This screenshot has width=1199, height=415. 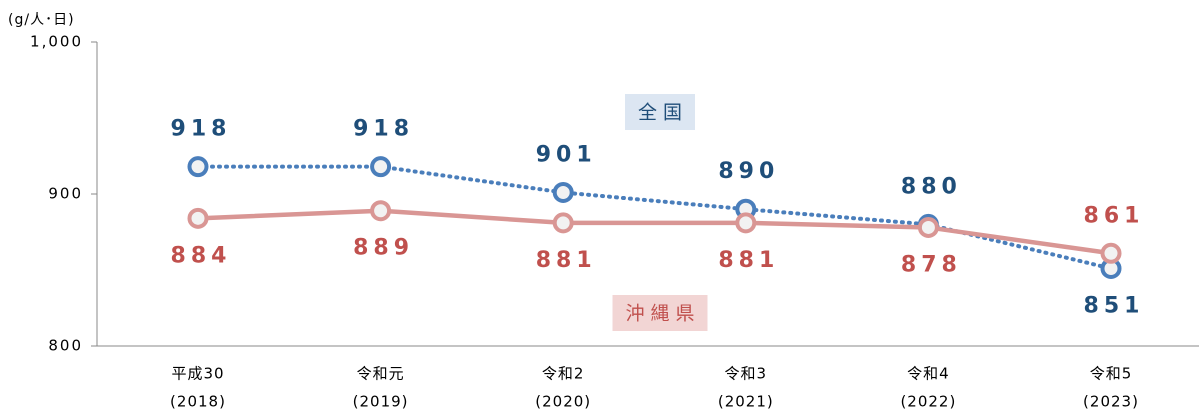 What do you see at coordinates (41, 20) in the screenshot?
I see `y-unit: (g/人･日)` at bounding box center [41, 20].